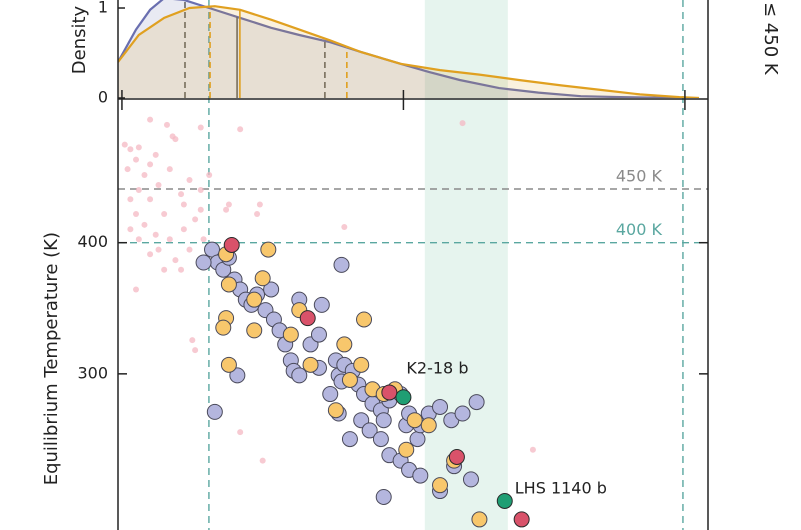  I want to click on y-tick-label: 0, so click(103, 97).